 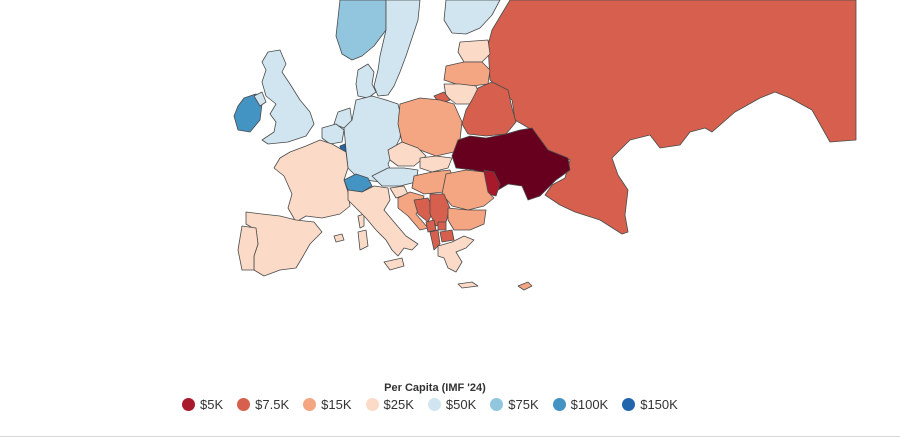 What do you see at coordinates (310, 404) in the screenshot?
I see `legend-dot-15k` at bounding box center [310, 404].